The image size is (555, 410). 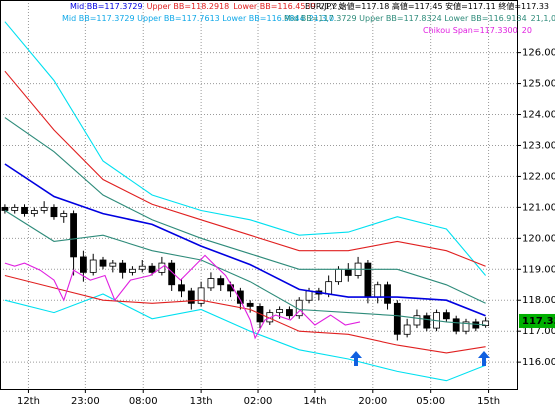 What do you see at coordinates (470, 30) in the screenshot?
I see `legend-part: Chikou Span=117.3300` at bounding box center [470, 30].